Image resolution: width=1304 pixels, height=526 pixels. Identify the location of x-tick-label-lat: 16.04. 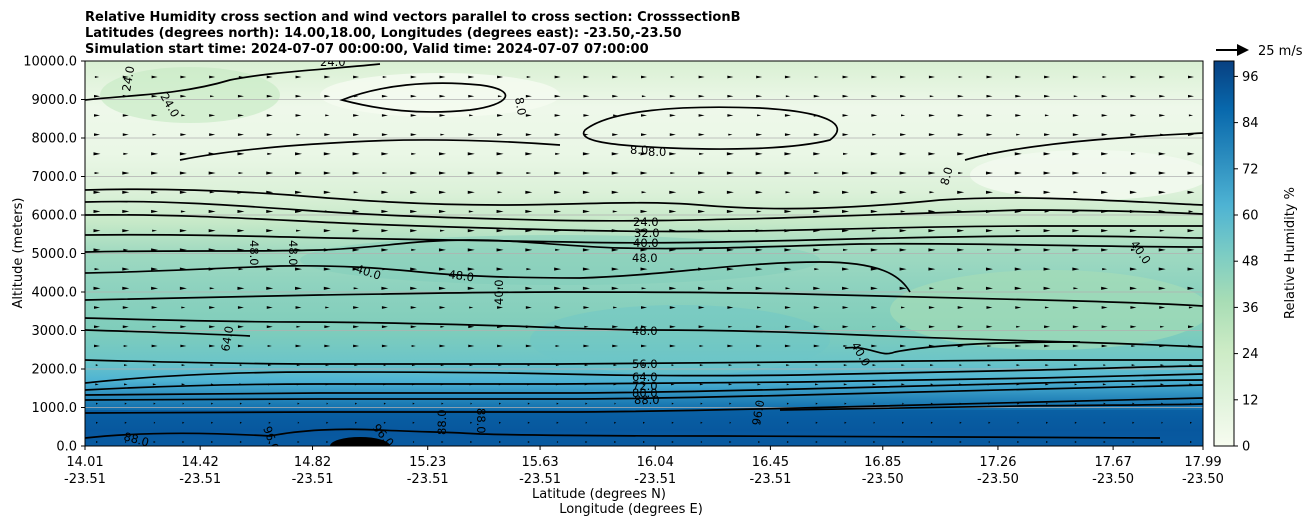
(655, 462).